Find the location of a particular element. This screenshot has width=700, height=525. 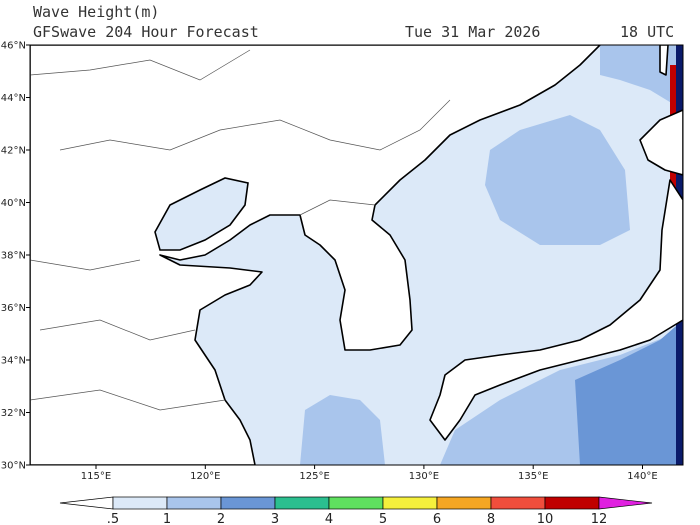

date-label: Tue 31 Mar 2026 is located at coordinates (472, 32).